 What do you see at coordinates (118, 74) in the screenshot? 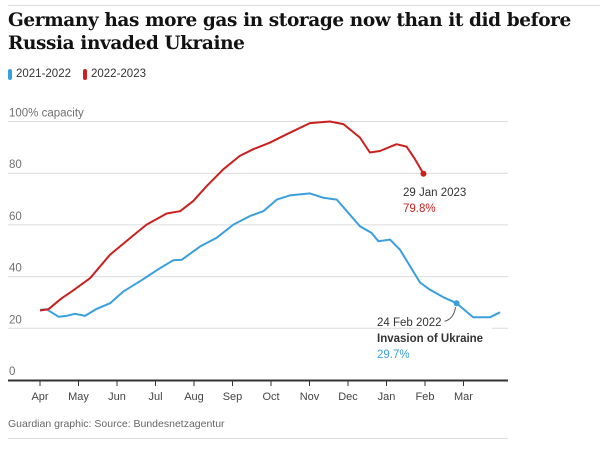
I see `legend-label: 2022-2023` at bounding box center [118, 74].